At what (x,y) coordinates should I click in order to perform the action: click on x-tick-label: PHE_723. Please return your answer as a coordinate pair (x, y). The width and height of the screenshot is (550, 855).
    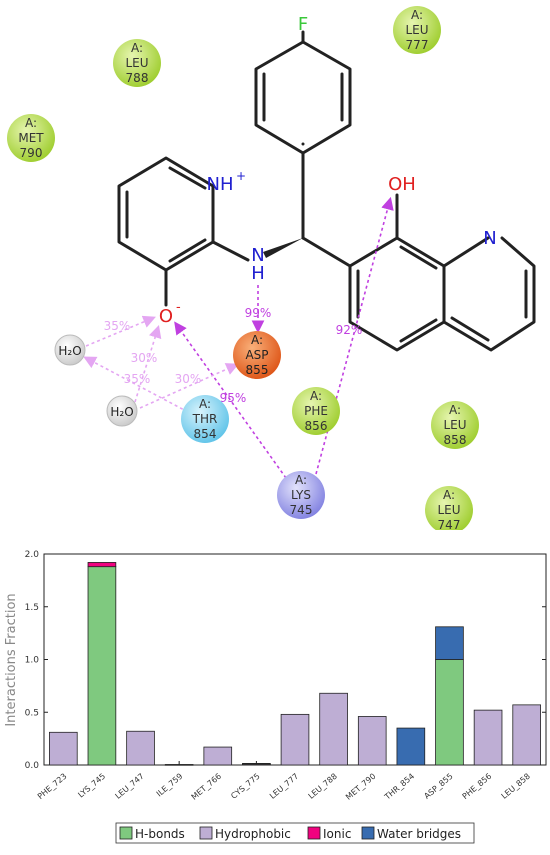
    Looking at the image, I should click on (52, 787).